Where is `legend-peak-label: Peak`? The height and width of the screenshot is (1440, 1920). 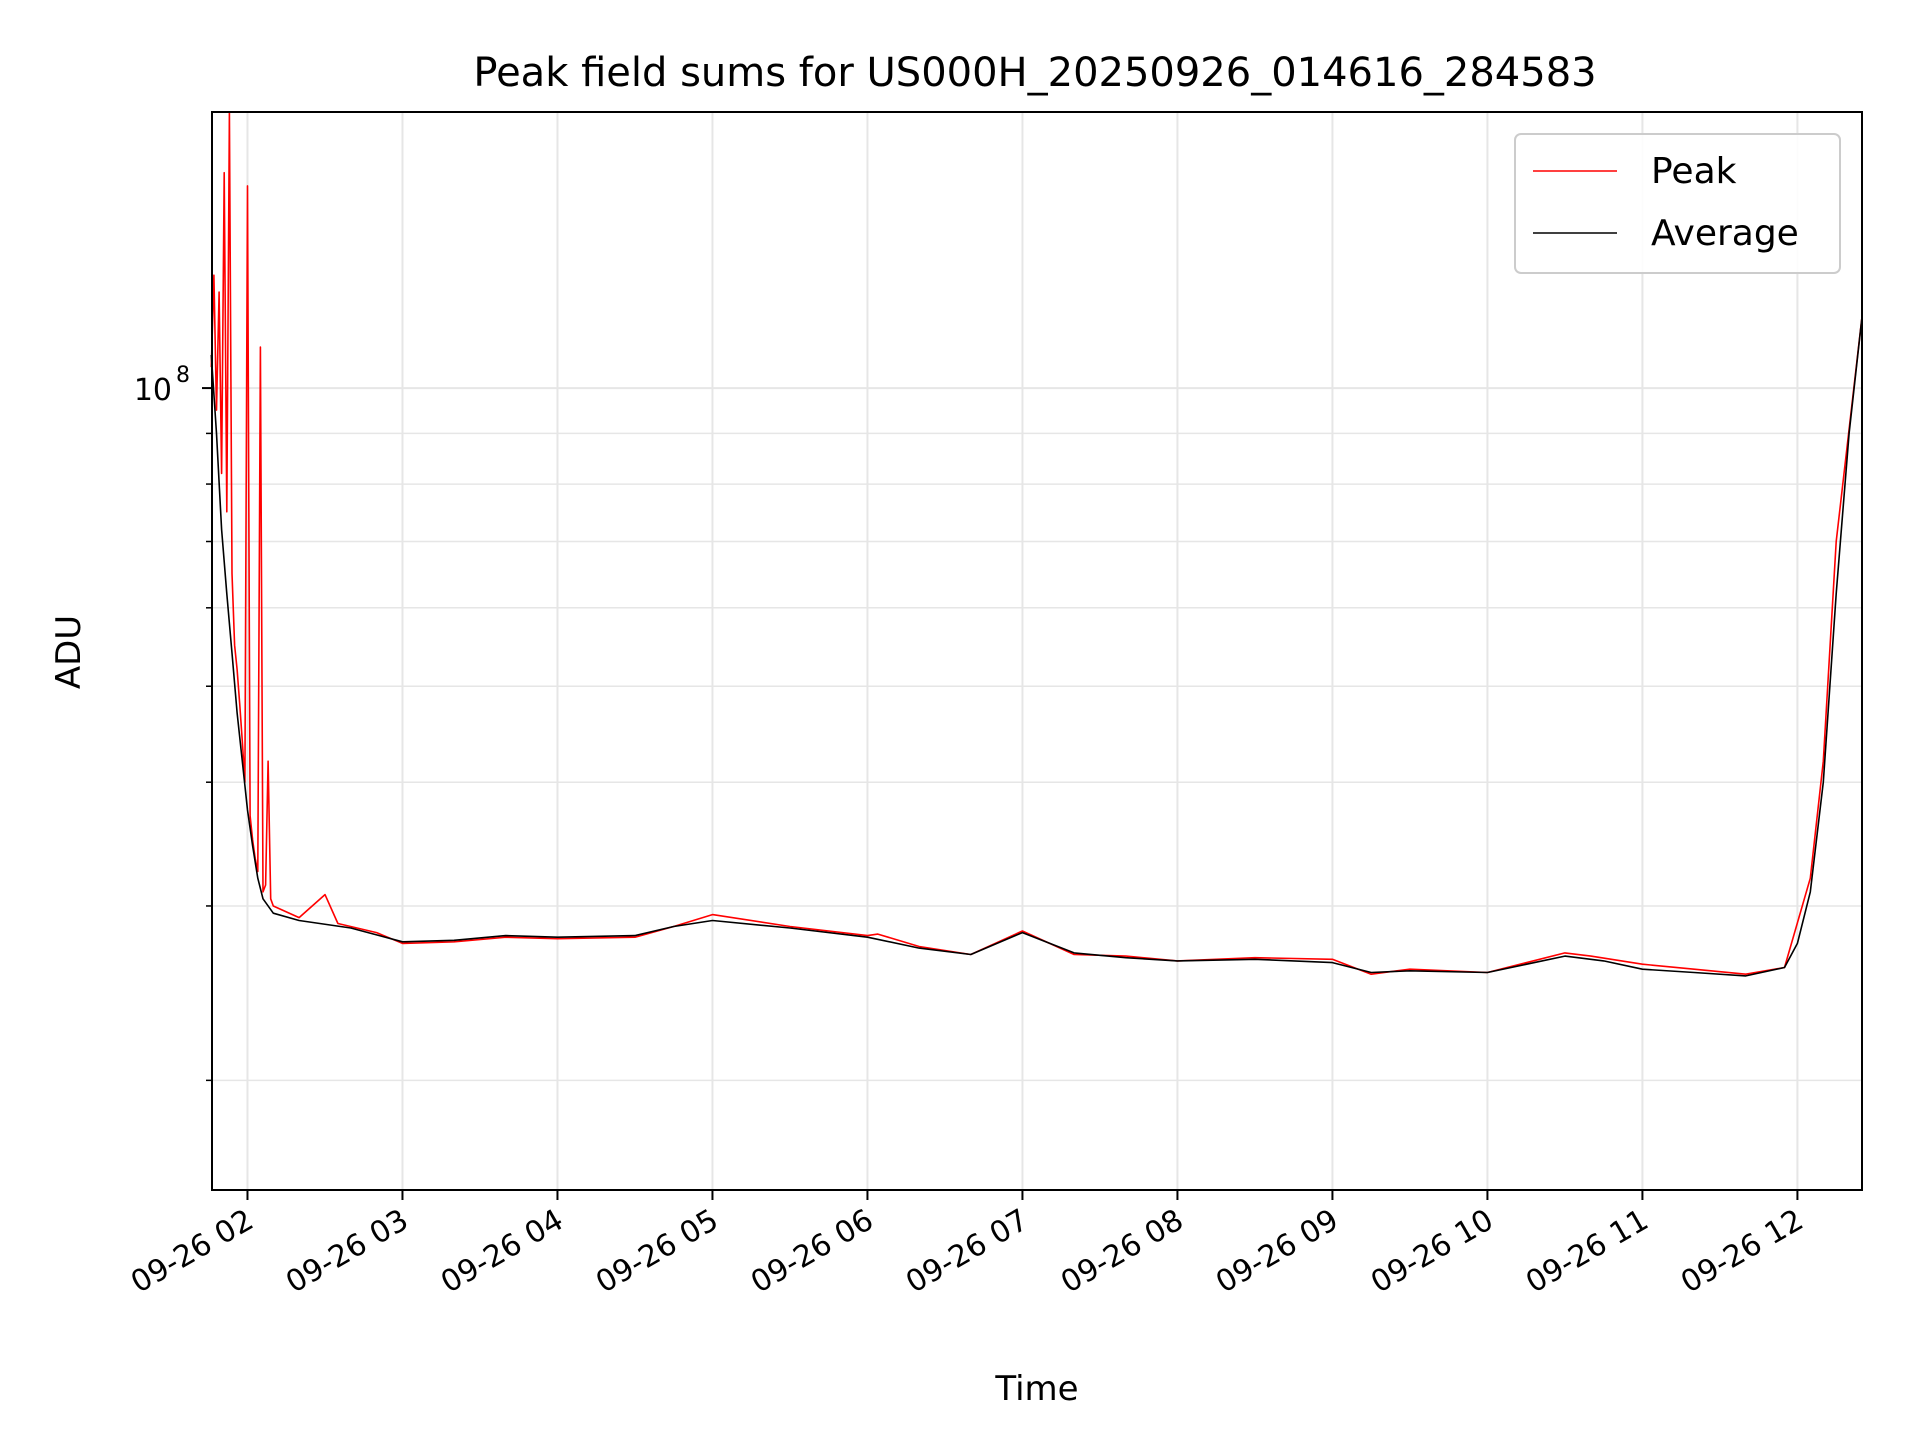
legend-peak-label: Peak is located at coordinates (1694, 171).